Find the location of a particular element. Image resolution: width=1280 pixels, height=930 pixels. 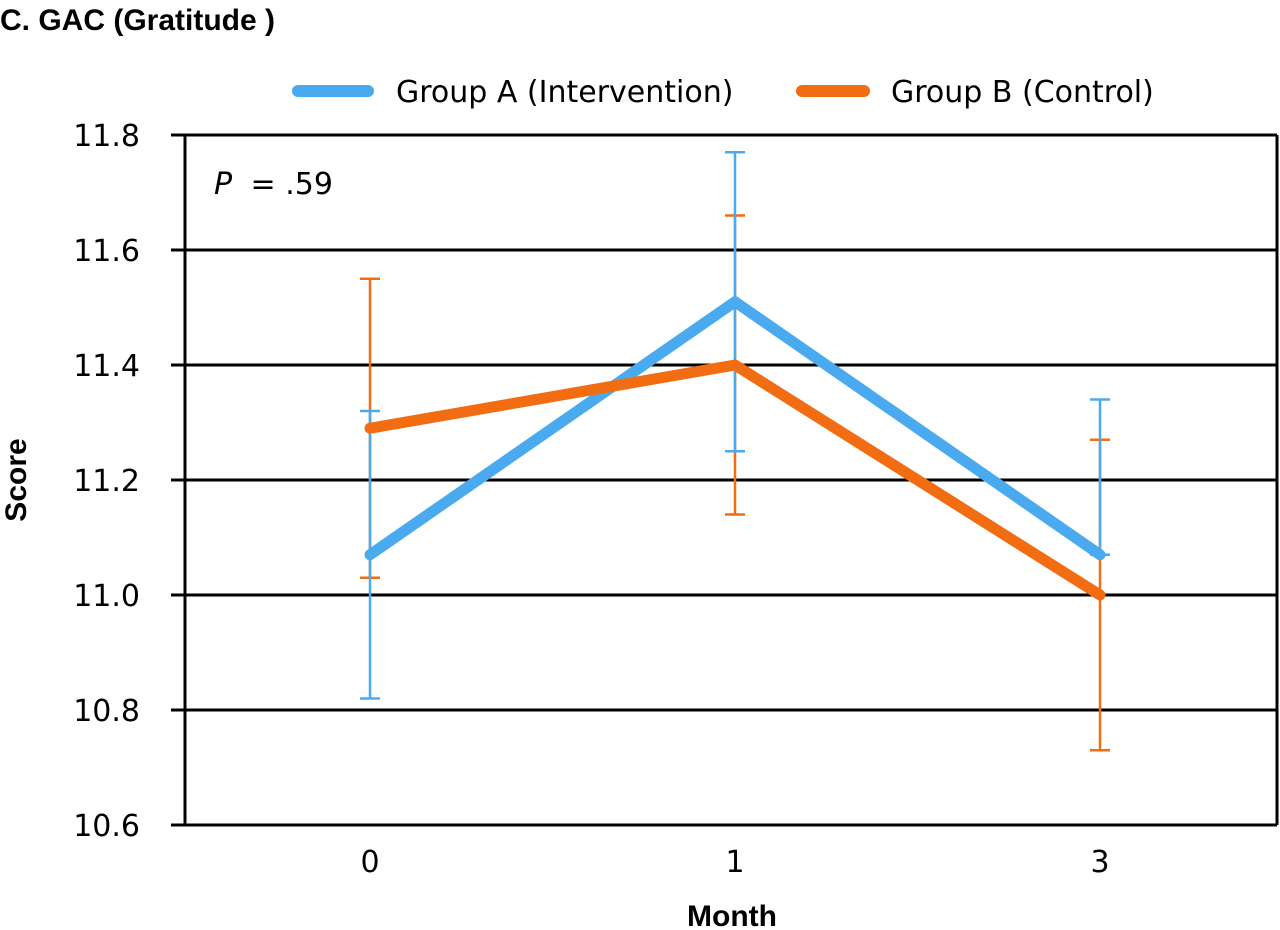

y-tick-label: 10.6 is located at coordinates (106, 826).